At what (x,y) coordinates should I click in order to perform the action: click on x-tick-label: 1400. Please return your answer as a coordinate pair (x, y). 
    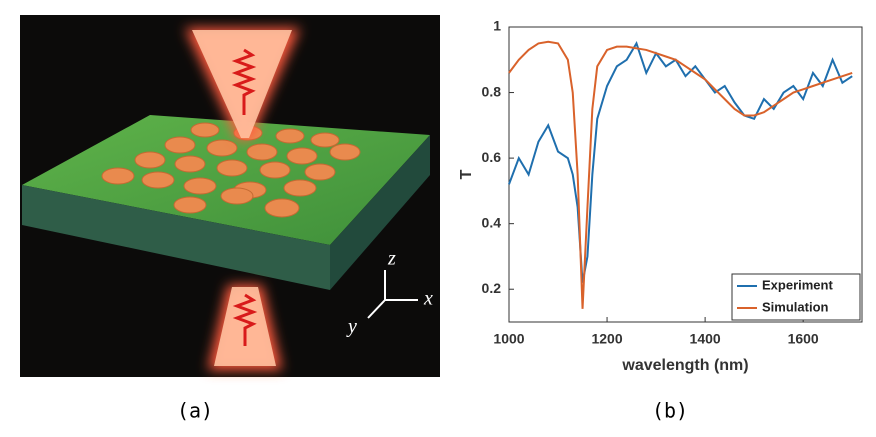
    Looking at the image, I should click on (705, 339).